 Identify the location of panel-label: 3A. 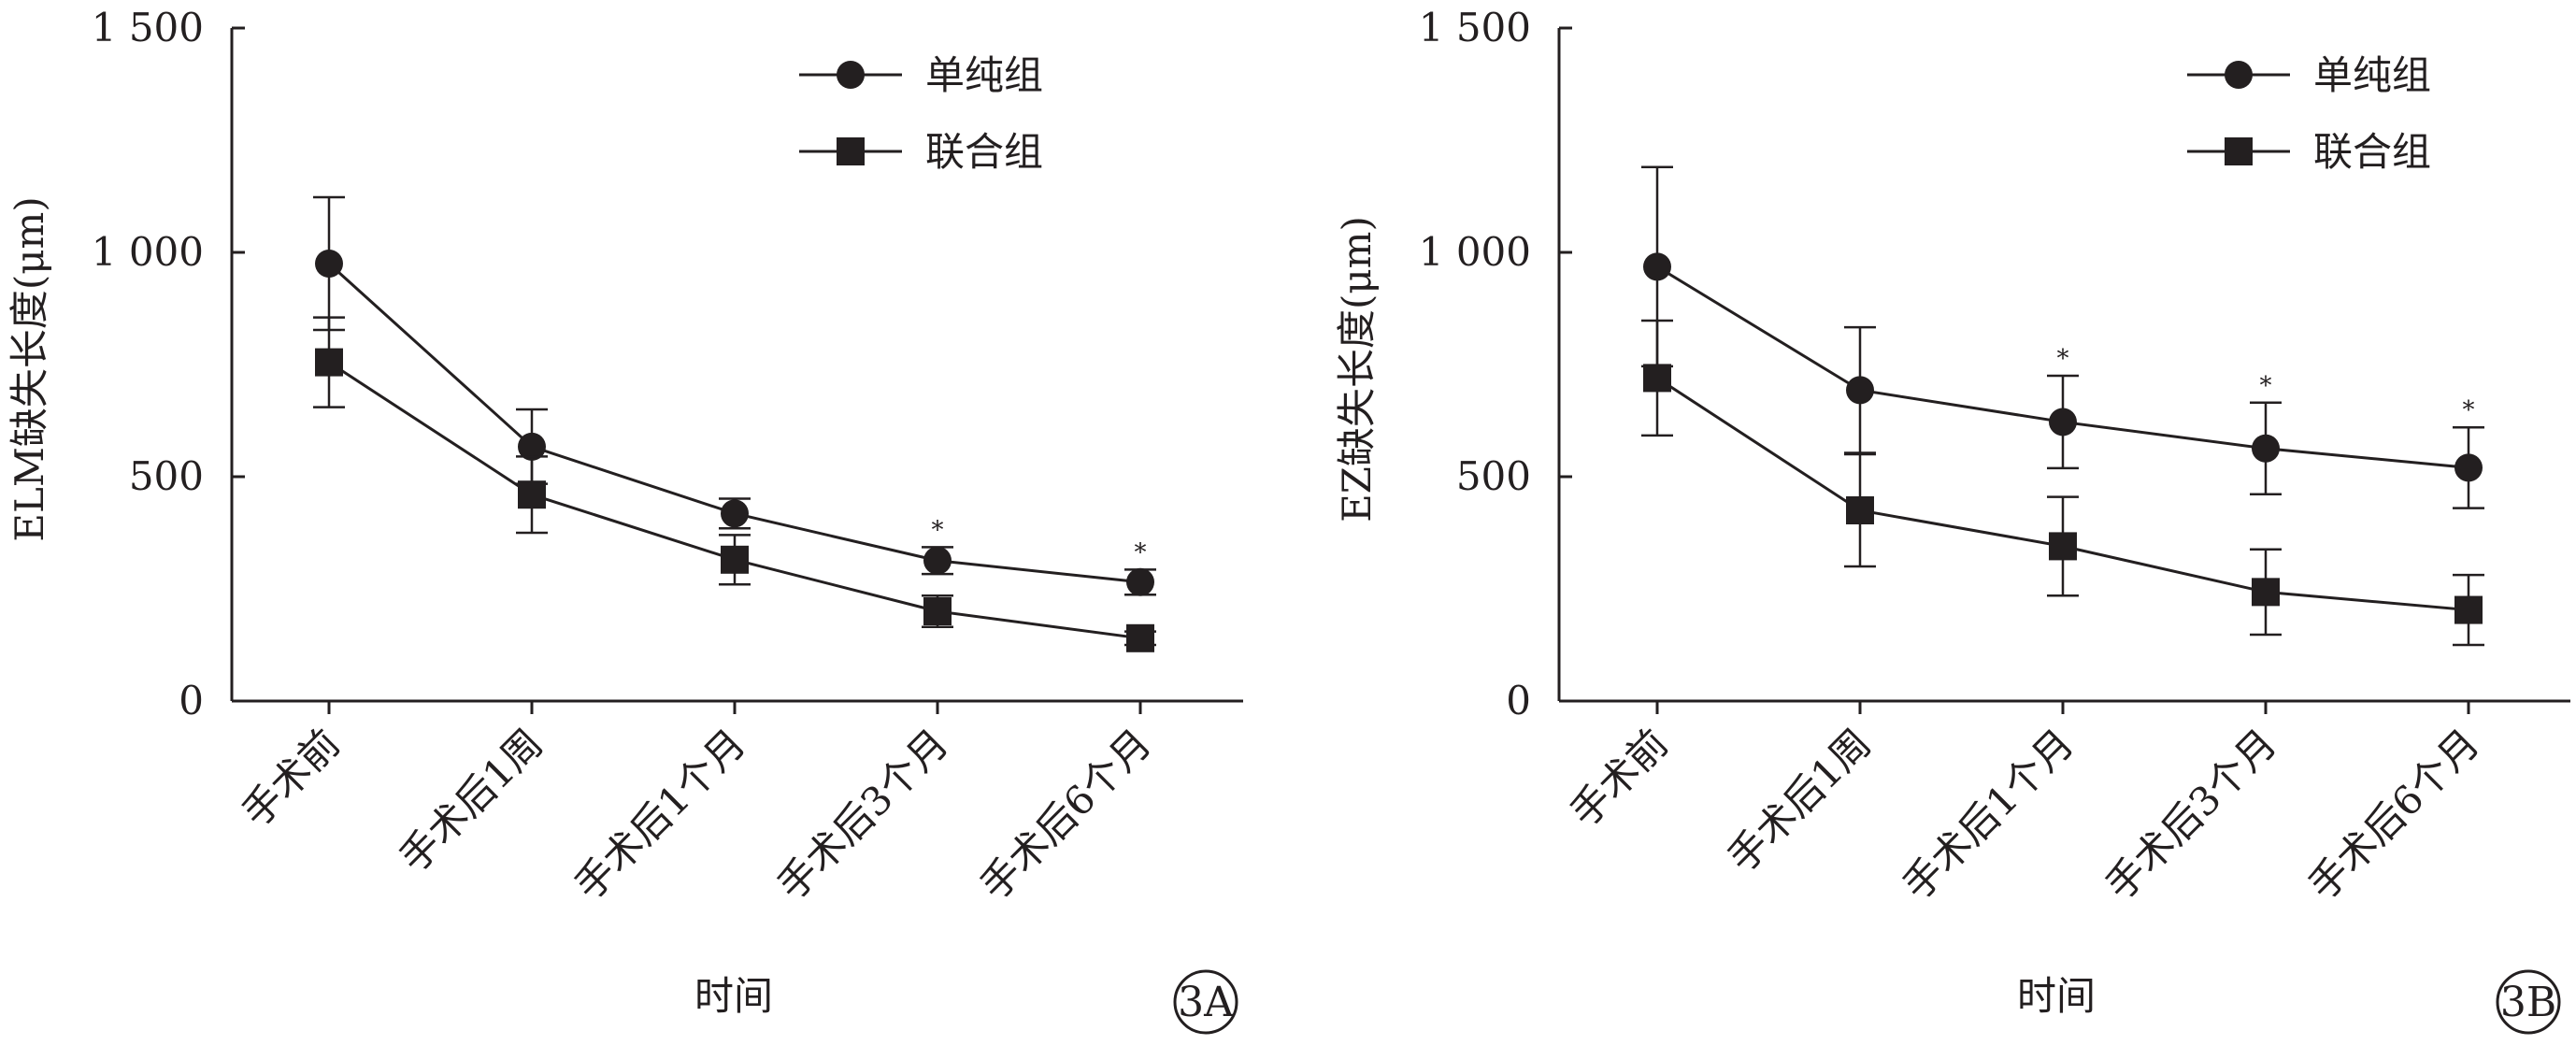
(1206, 1002).